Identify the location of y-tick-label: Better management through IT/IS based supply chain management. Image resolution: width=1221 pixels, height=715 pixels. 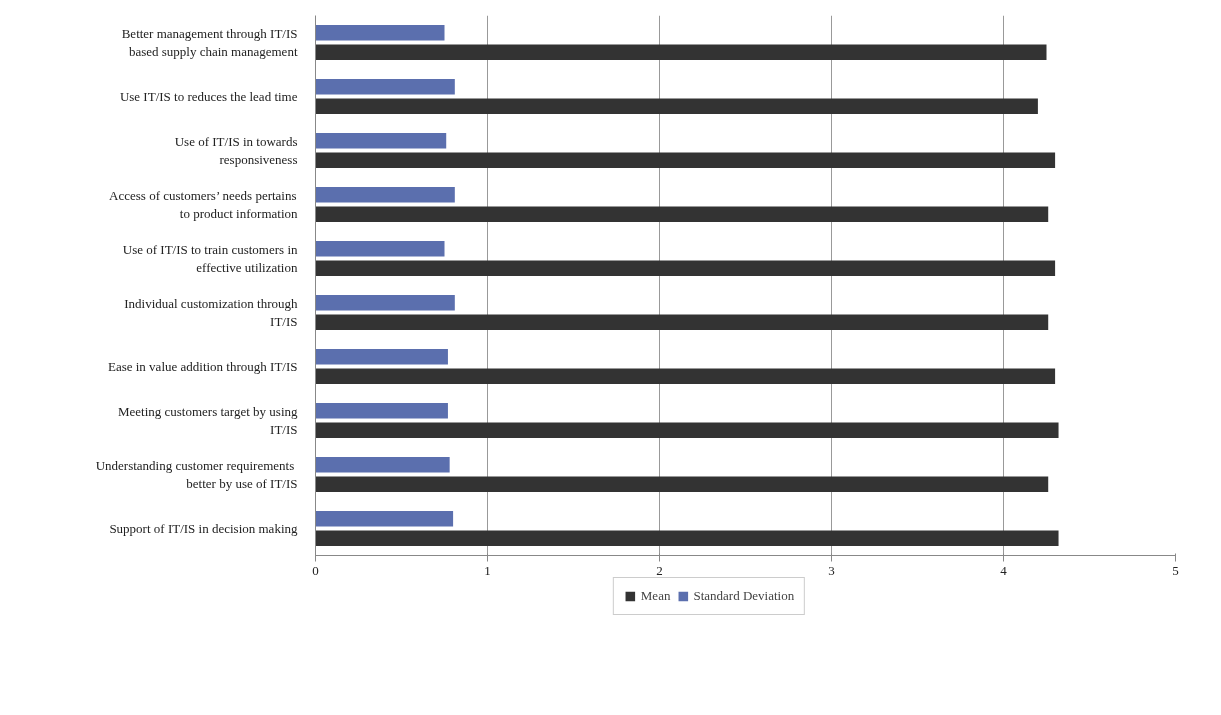
(209, 42).